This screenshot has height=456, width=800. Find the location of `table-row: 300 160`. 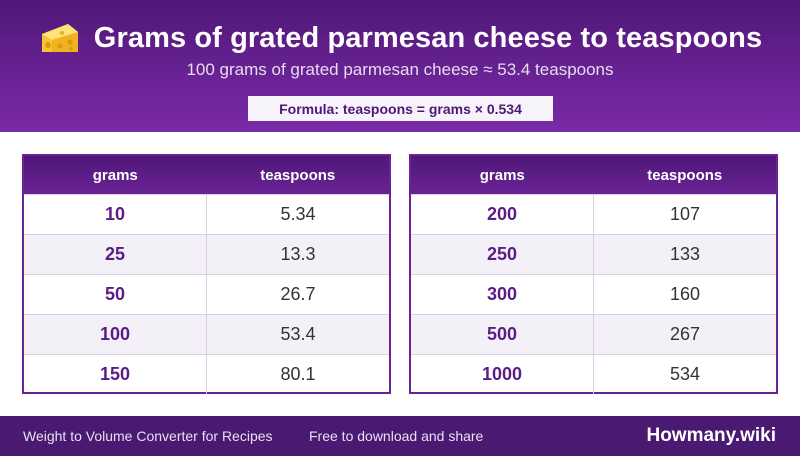

table-row: 300 160 is located at coordinates (593, 294).